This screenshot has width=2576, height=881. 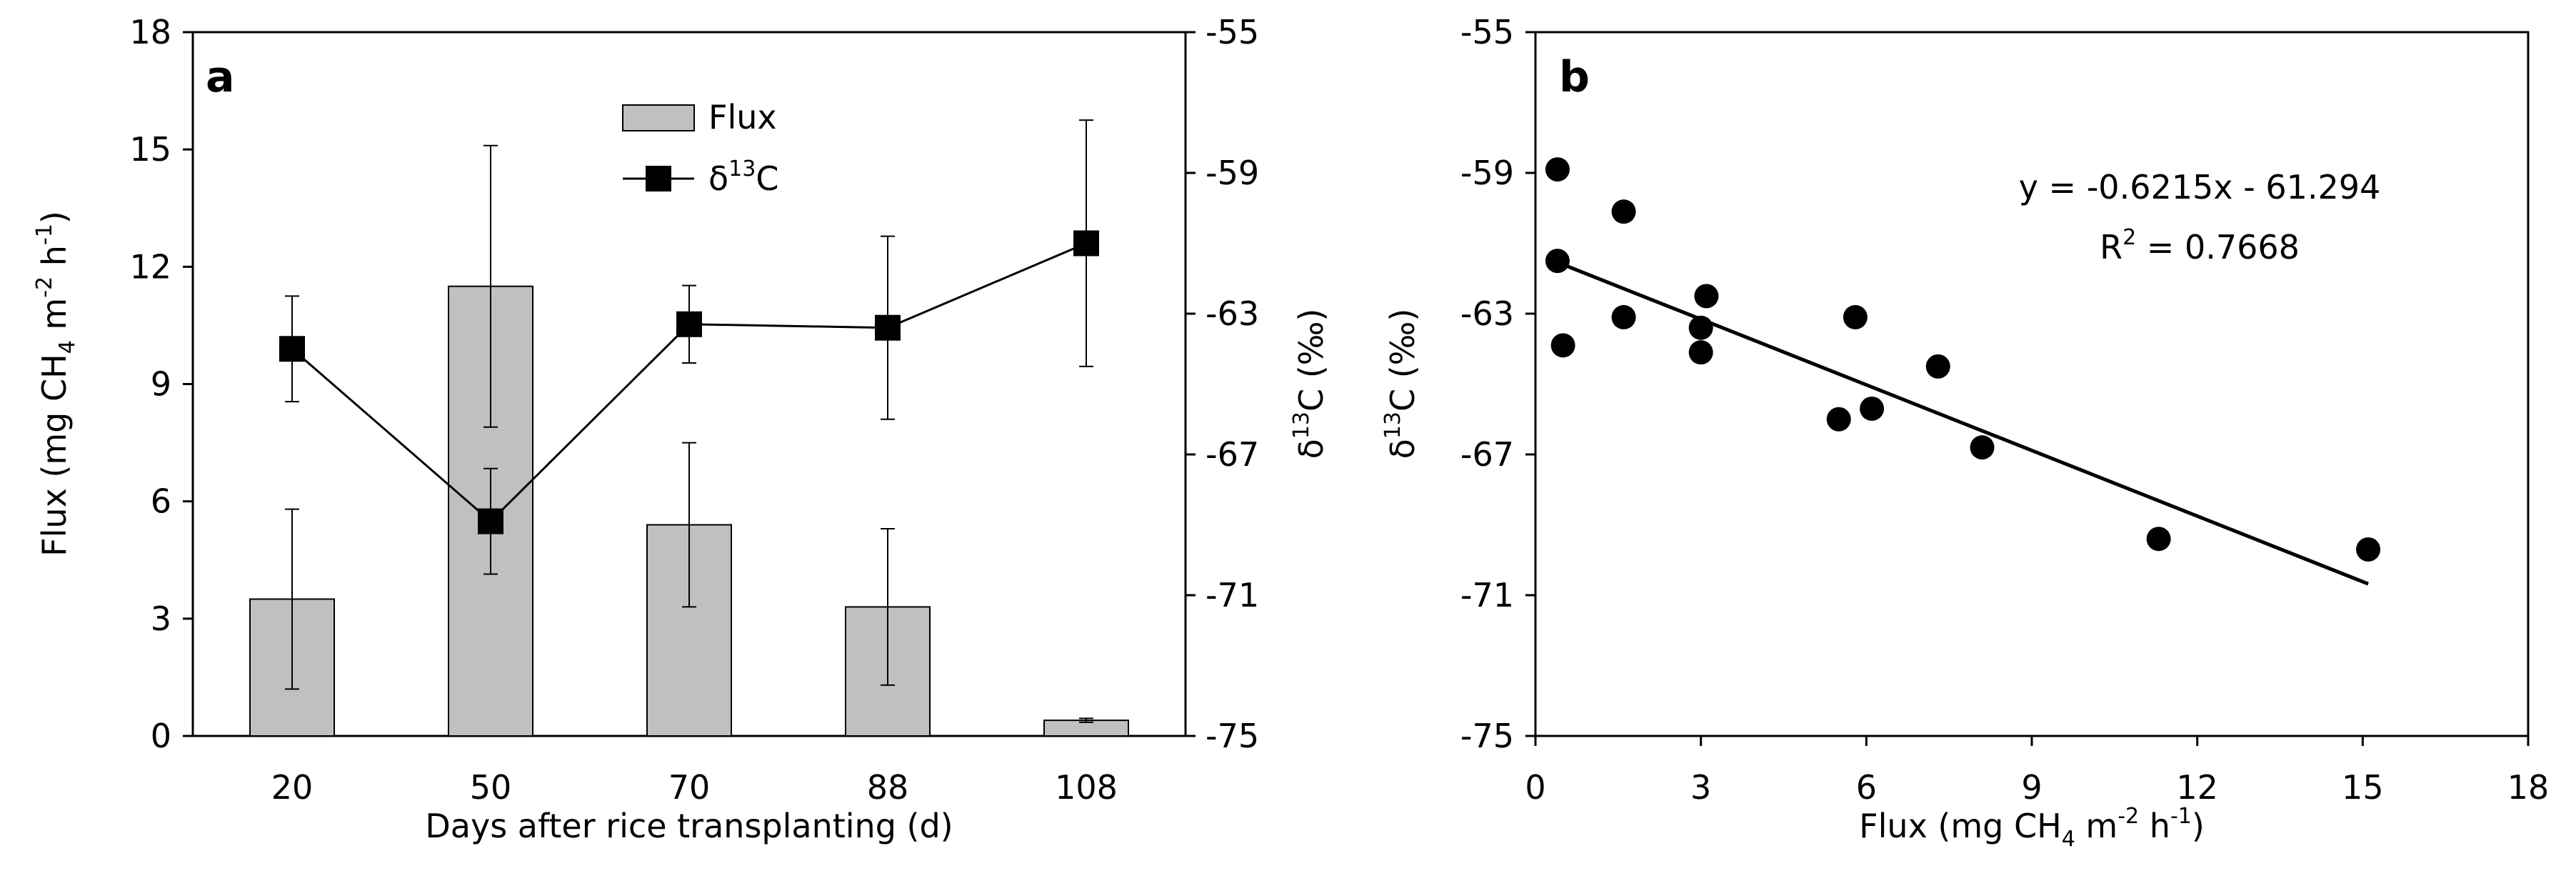 What do you see at coordinates (1535, 787) in the screenshot?
I see `panel-b-x-tick-label: 0` at bounding box center [1535, 787].